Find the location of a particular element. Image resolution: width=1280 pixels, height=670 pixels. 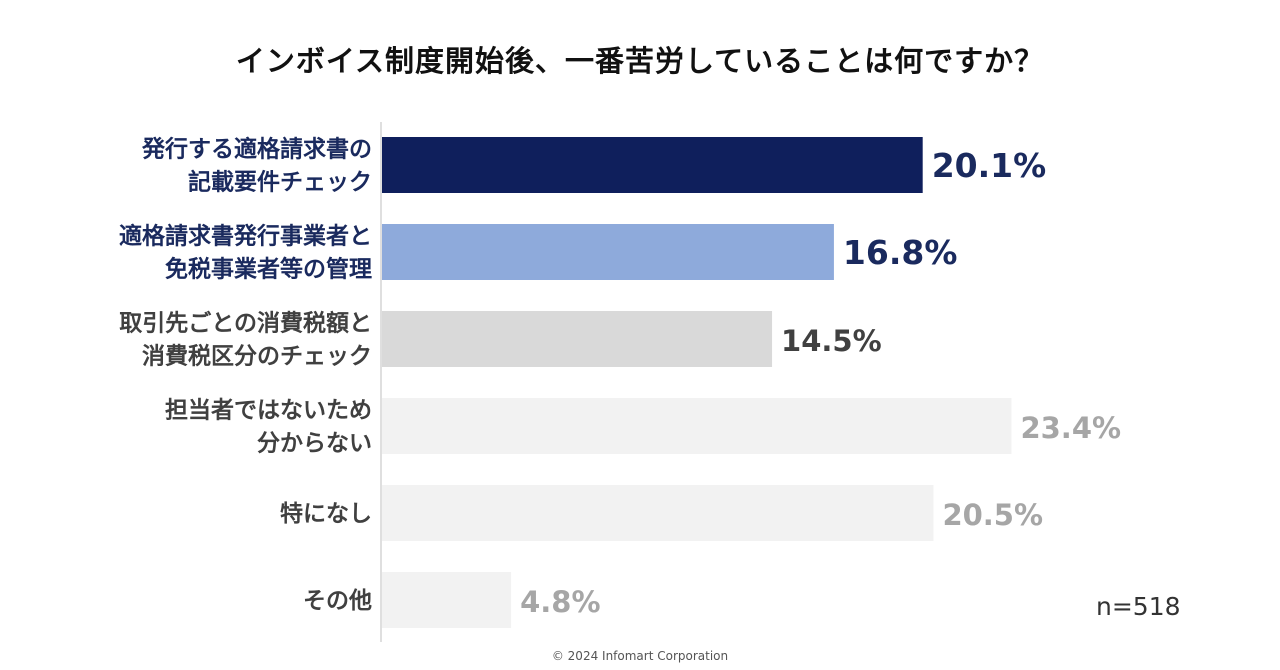

category-label: 特になし is located at coordinates (326, 514).